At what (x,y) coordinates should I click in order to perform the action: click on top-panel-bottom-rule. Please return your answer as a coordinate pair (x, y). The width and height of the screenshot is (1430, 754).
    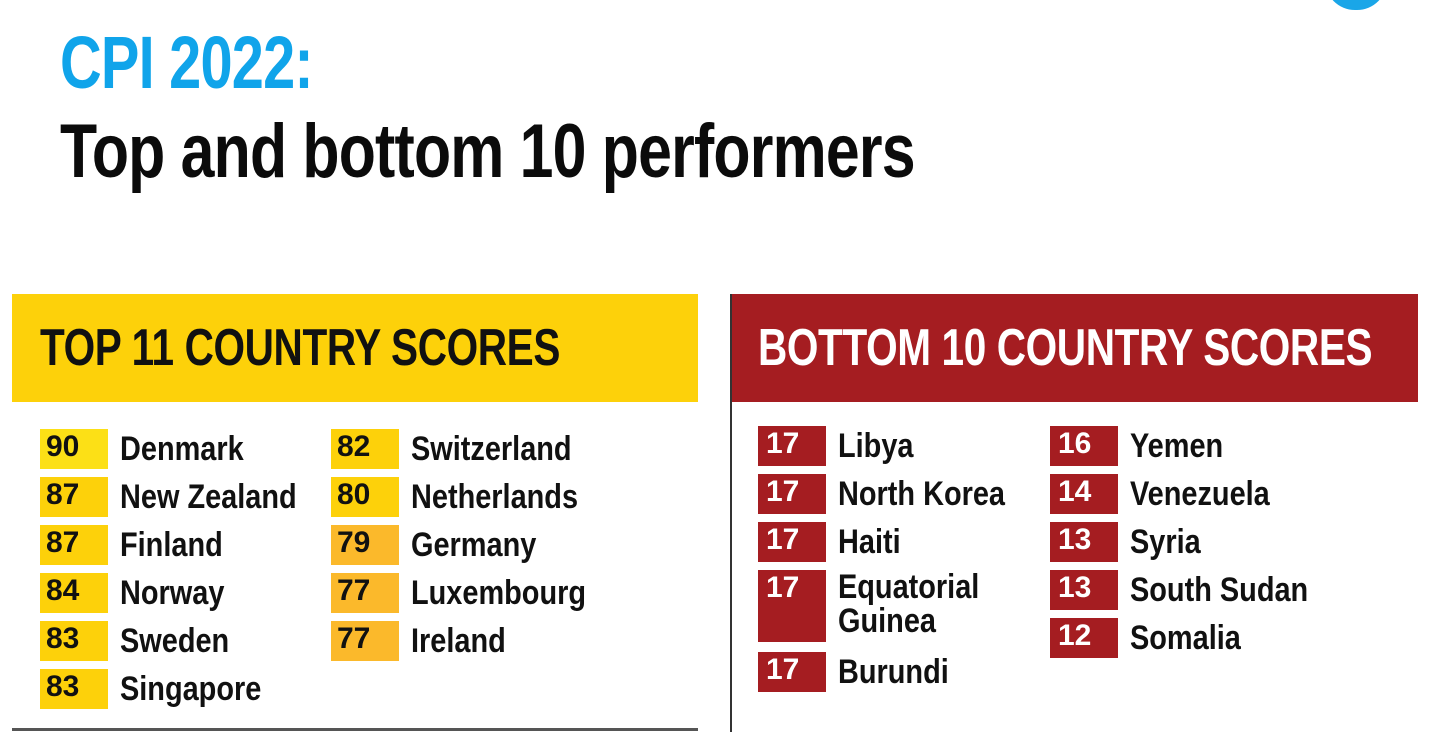
    Looking at the image, I should click on (355, 729).